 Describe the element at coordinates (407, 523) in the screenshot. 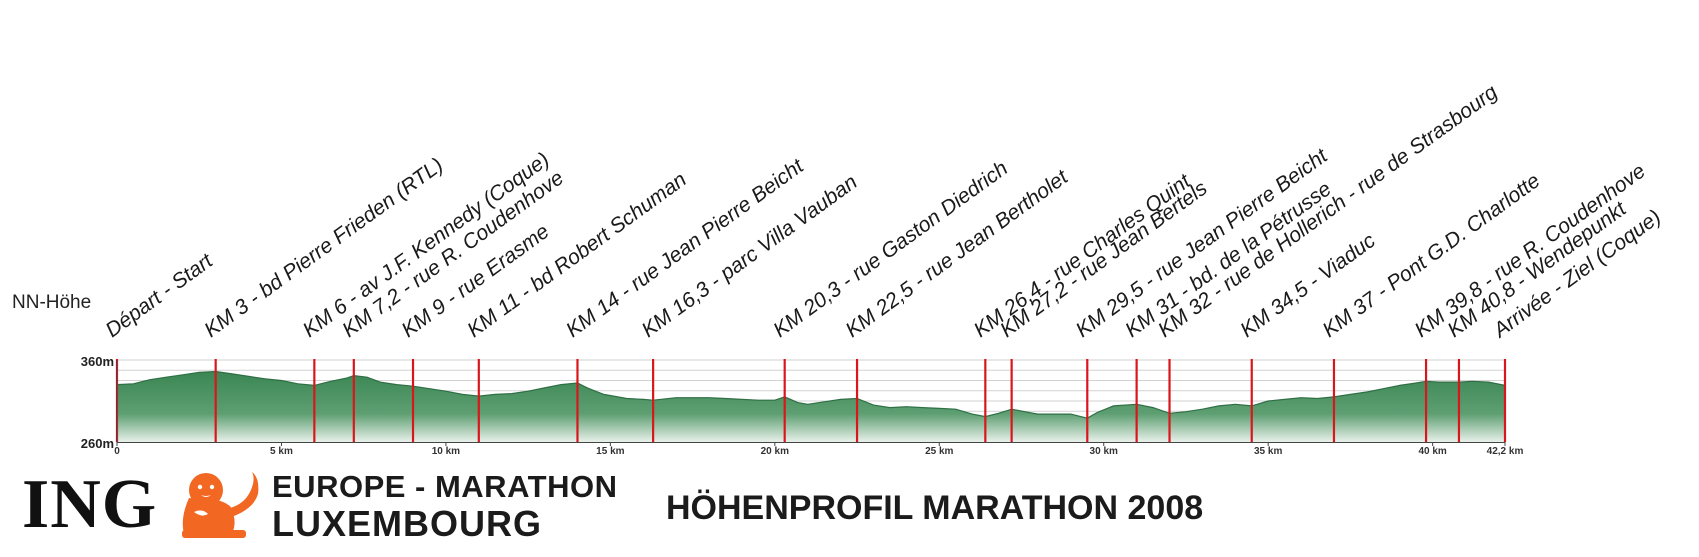

I see `event-name-line2: LUXEMBOURG` at that location.